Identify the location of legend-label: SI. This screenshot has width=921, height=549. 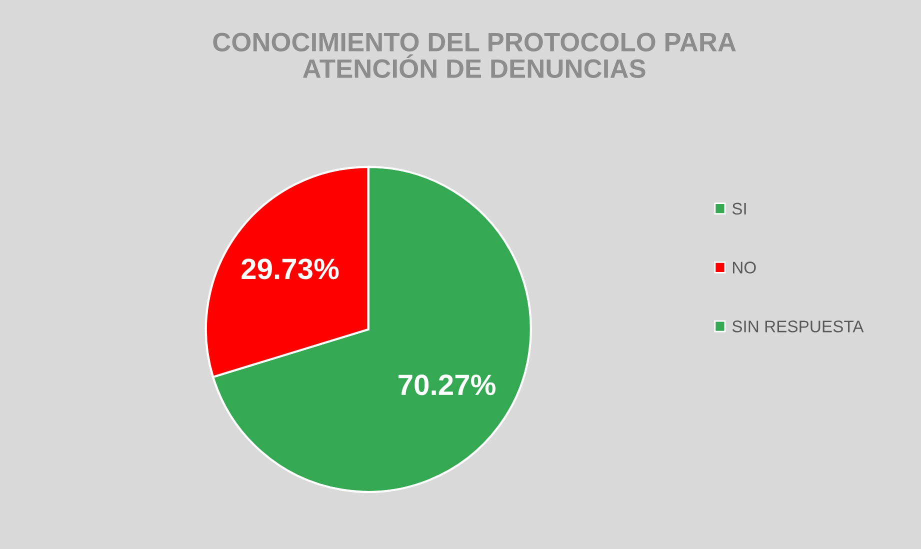
(739, 208).